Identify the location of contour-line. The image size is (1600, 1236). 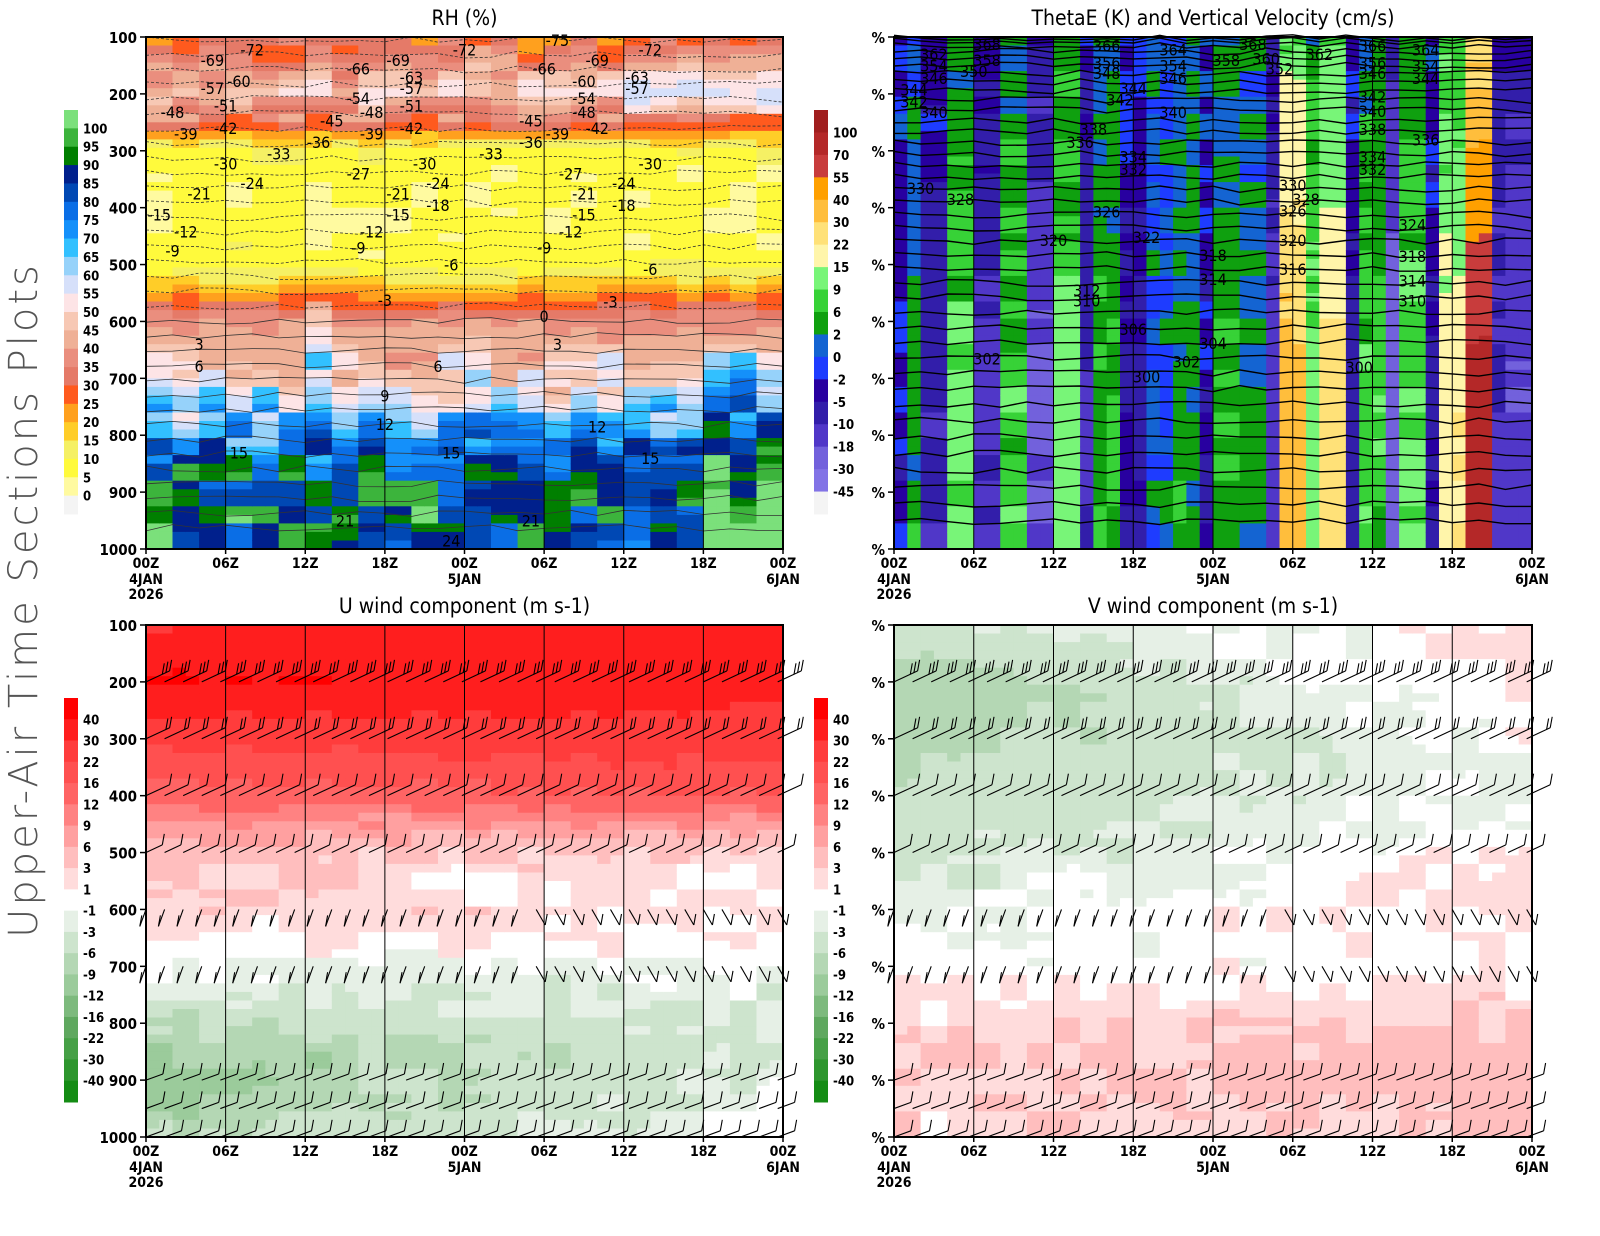
(464, 202).